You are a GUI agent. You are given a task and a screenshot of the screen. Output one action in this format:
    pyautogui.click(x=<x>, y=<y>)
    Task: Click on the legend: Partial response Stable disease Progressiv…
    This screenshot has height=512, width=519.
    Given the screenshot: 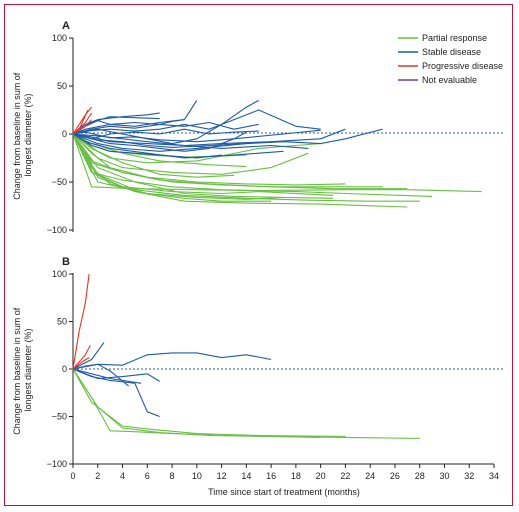 What is the action you would take?
    pyautogui.click(x=450, y=59)
    